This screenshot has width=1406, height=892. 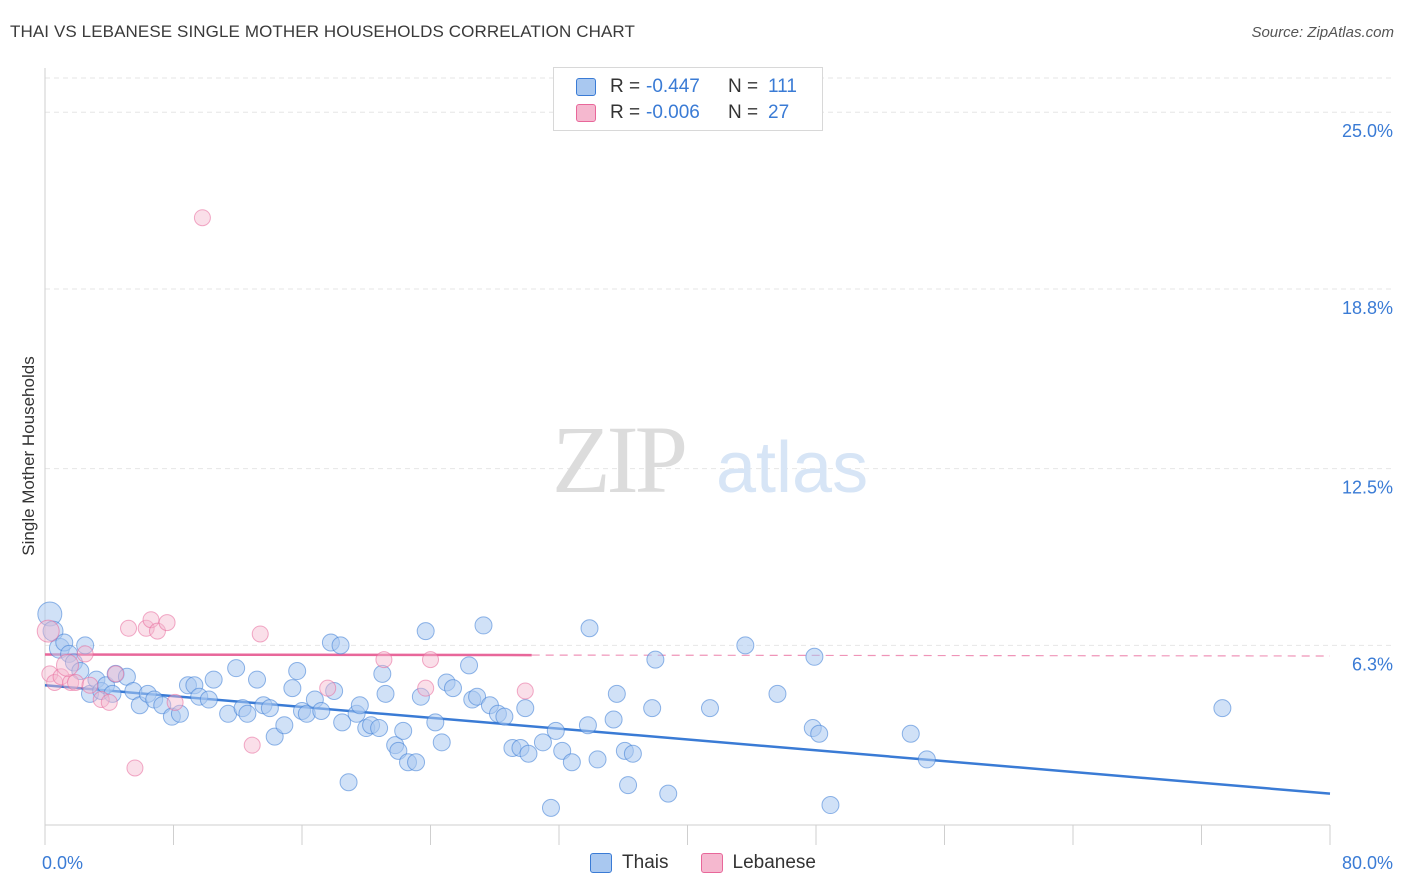 I want to click on y-axis-label: Single Mother Households, so click(x=28, y=456).